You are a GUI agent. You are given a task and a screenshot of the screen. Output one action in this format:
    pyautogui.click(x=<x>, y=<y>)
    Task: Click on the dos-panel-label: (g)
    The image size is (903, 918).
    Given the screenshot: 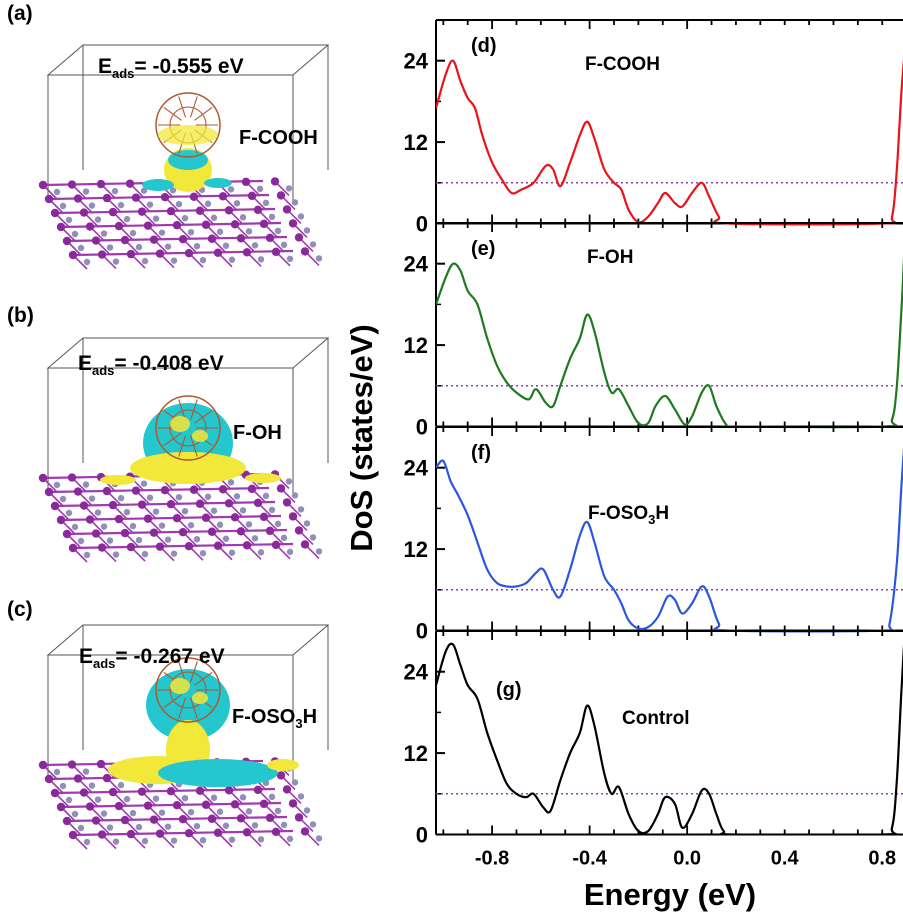 What is the action you would take?
    pyautogui.click(x=509, y=690)
    